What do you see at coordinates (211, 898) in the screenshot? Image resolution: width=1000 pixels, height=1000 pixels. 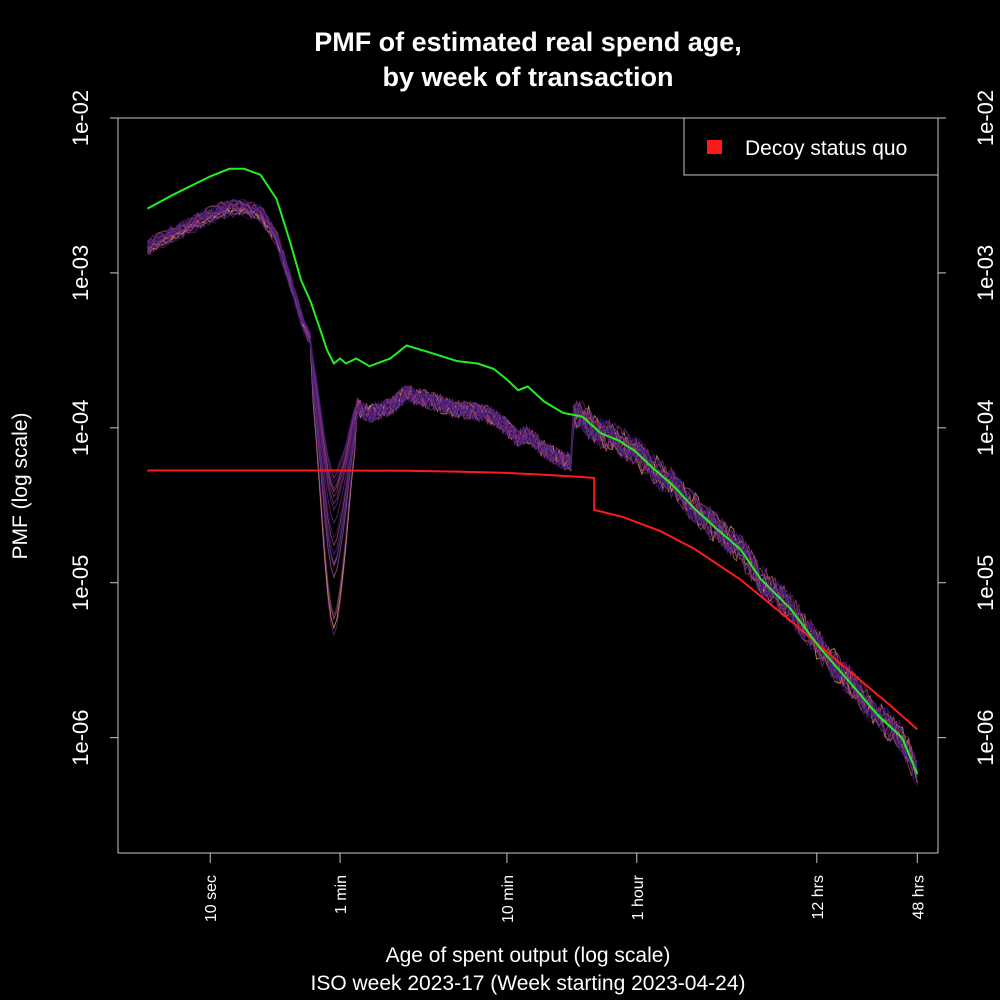 I see `x-tick-label: 10 sec` at bounding box center [211, 898].